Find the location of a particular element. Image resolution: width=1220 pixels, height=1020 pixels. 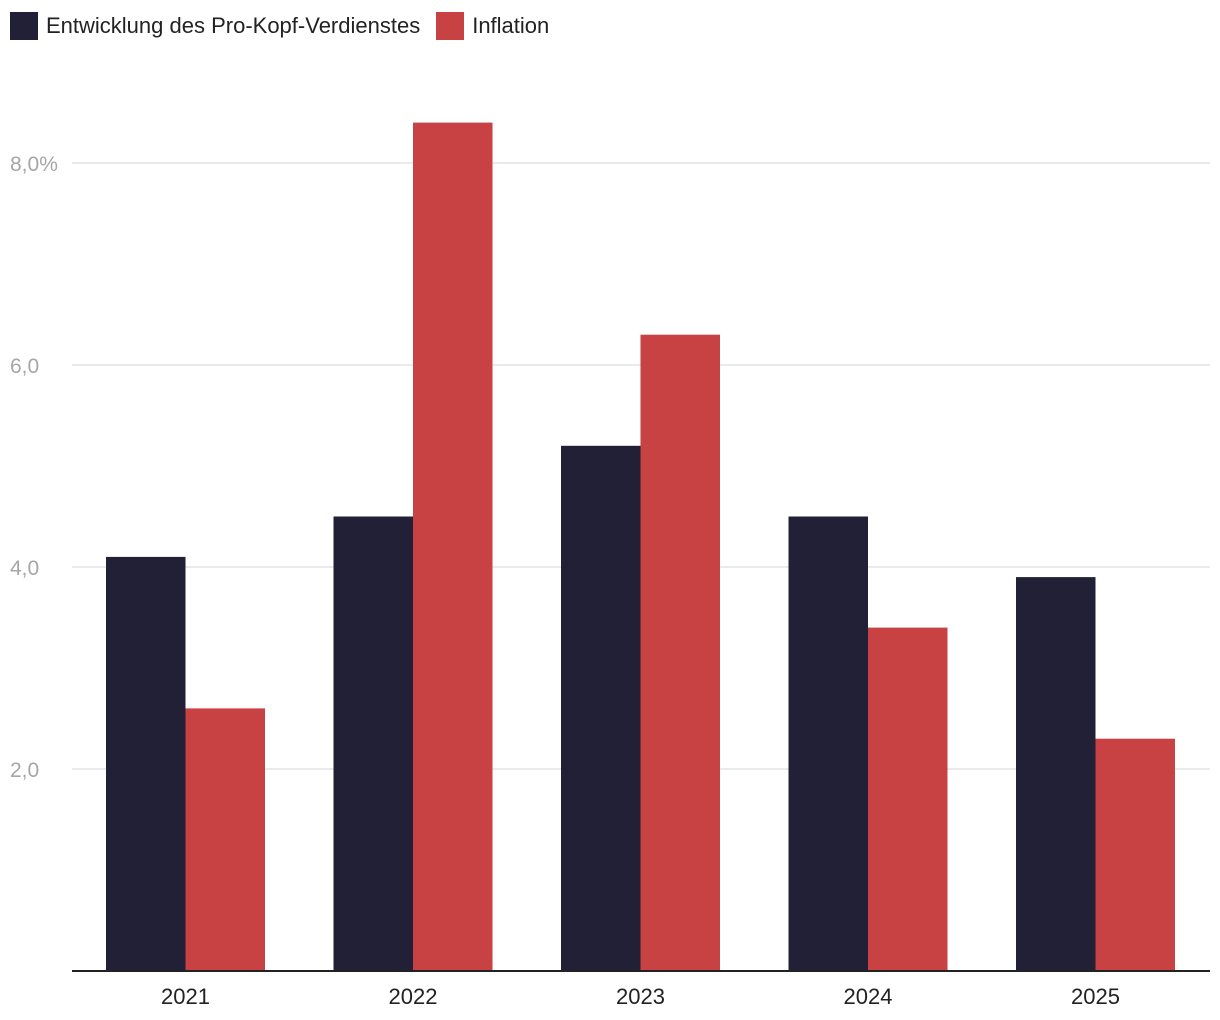

legend-item-verdienst: Entwicklung des Pro-Kopf-Verdienstes is located at coordinates (215, 26).